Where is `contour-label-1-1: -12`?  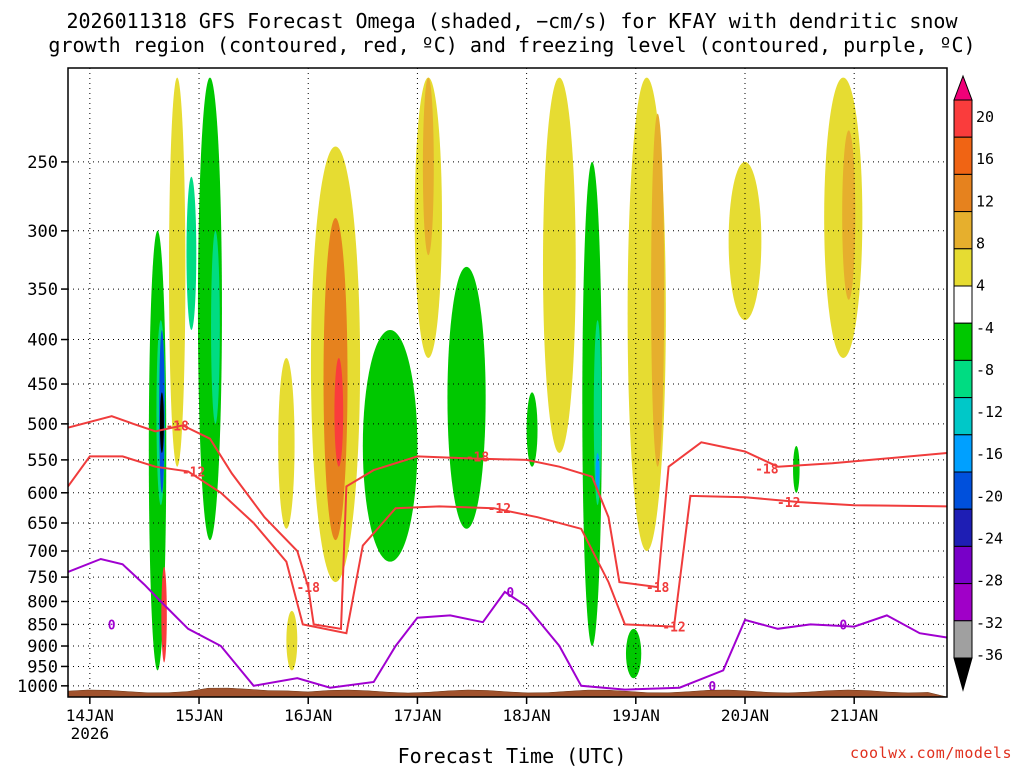 contour-label-1-1: -12 is located at coordinates (499, 509).